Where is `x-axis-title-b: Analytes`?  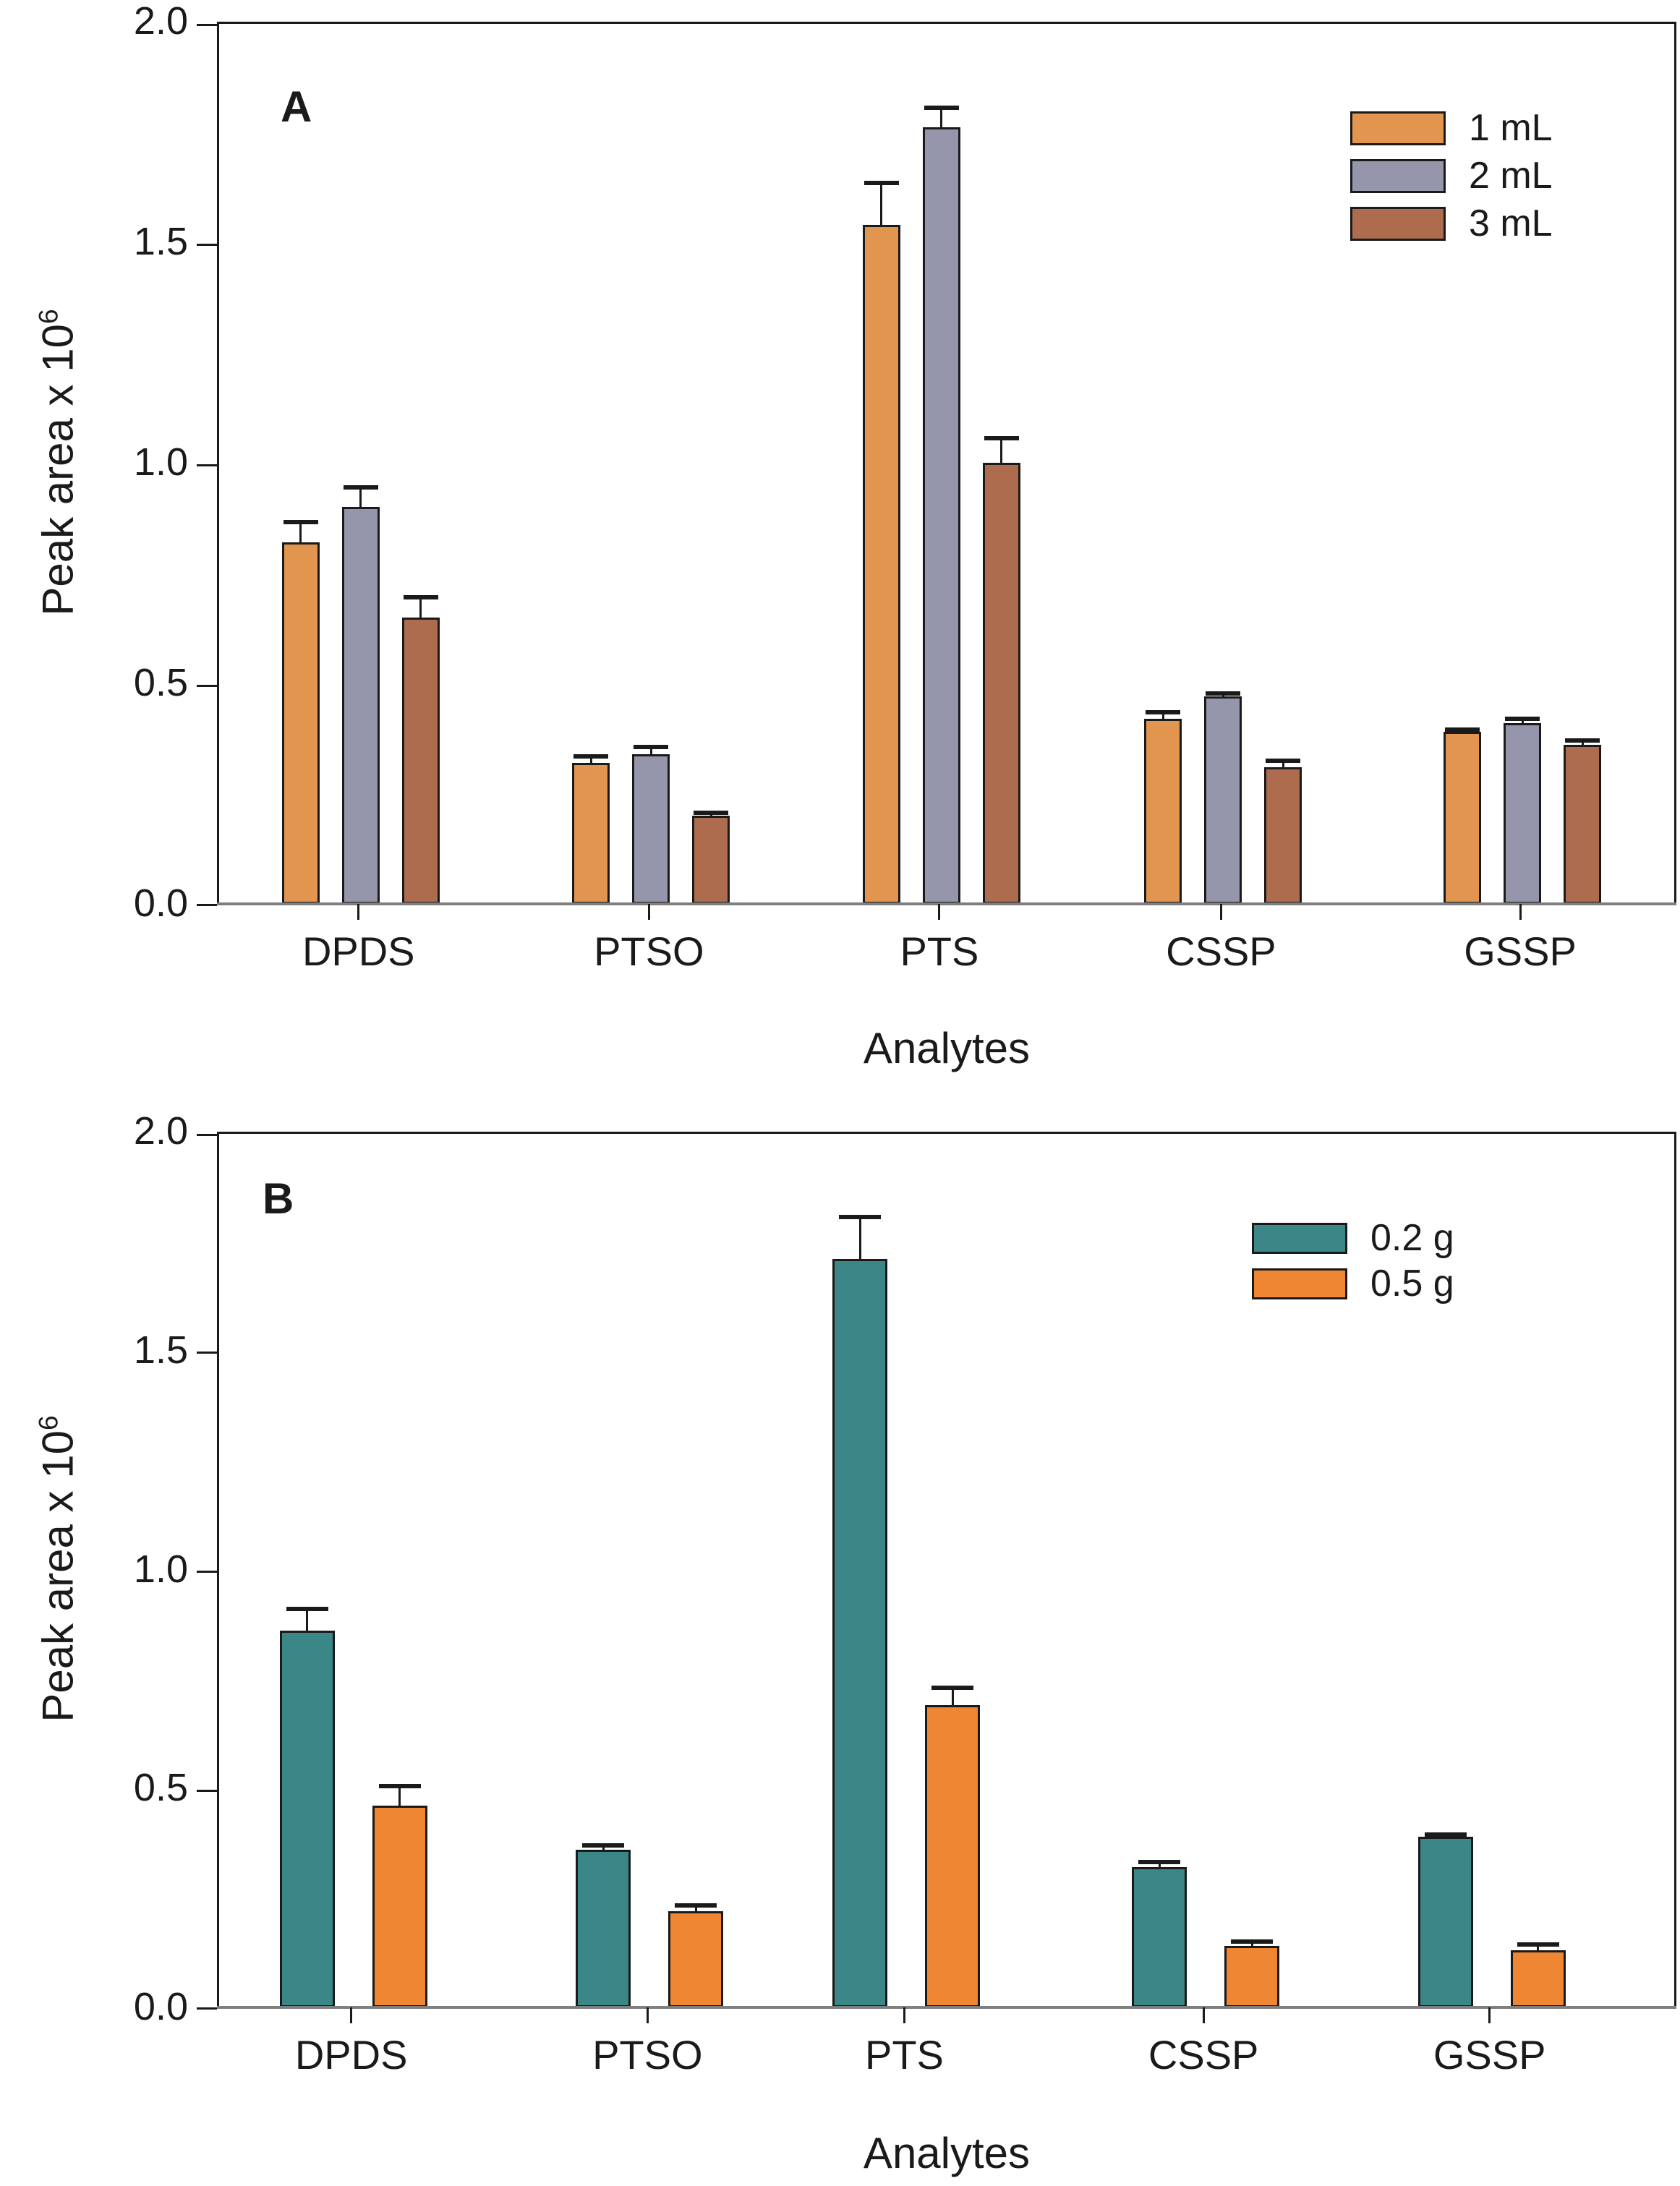 x-axis-title-b: Analytes is located at coordinates (947, 2153).